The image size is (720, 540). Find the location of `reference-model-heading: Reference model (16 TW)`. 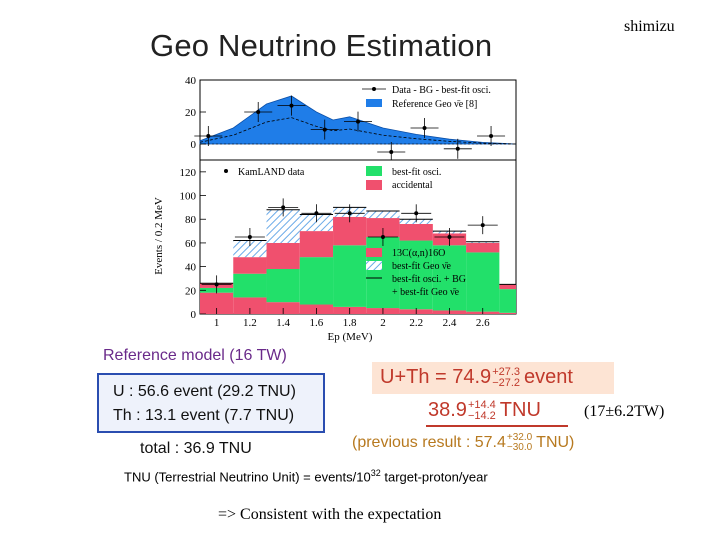

reference-model-heading: Reference model (16 TW) is located at coordinates (195, 355).